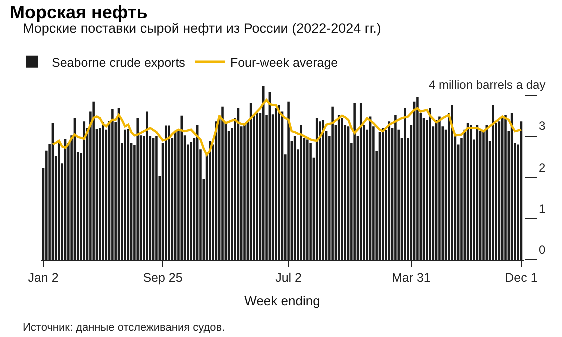 This screenshot has width=562, height=337. I want to click on legend-label: Seaborne crude exports, so click(119, 63).